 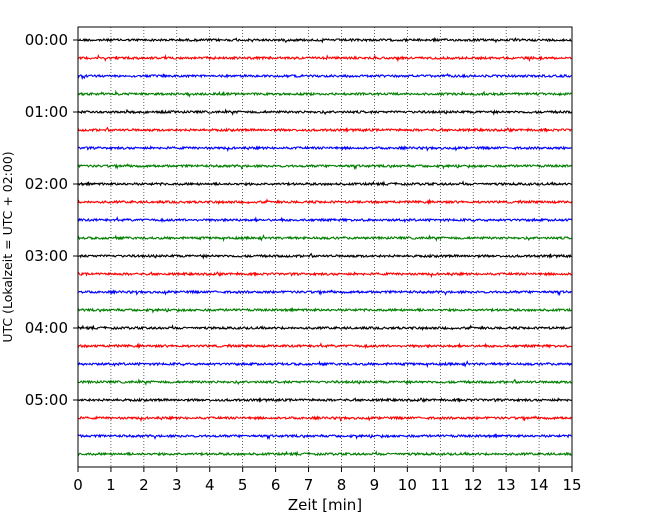 What do you see at coordinates (325, 505) in the screenshot?
I see `x-axis-label: Zeit [min]` at bounding box center [325, 505].